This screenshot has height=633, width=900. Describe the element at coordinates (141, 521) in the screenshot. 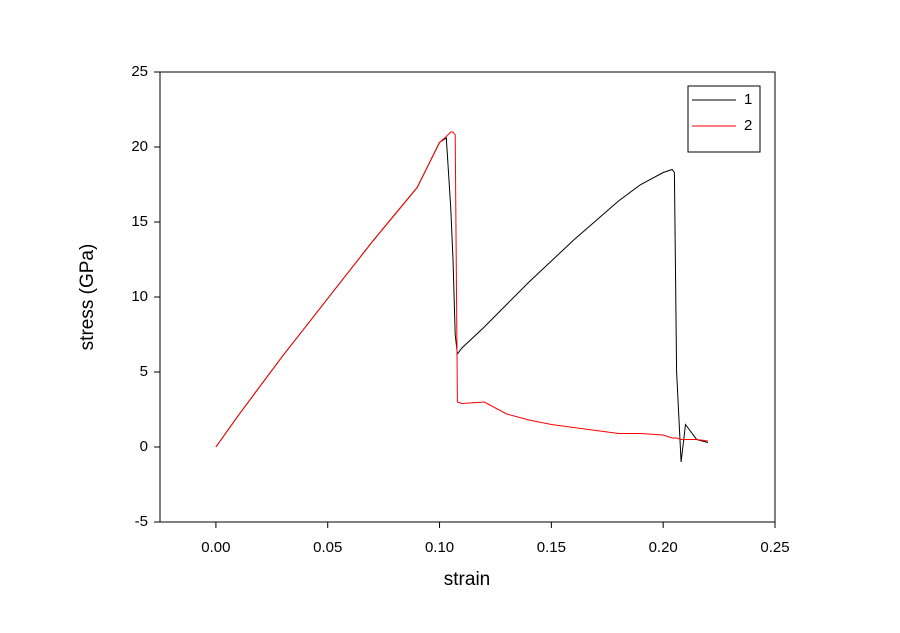

I see `y-tick-label: -5` at that location.